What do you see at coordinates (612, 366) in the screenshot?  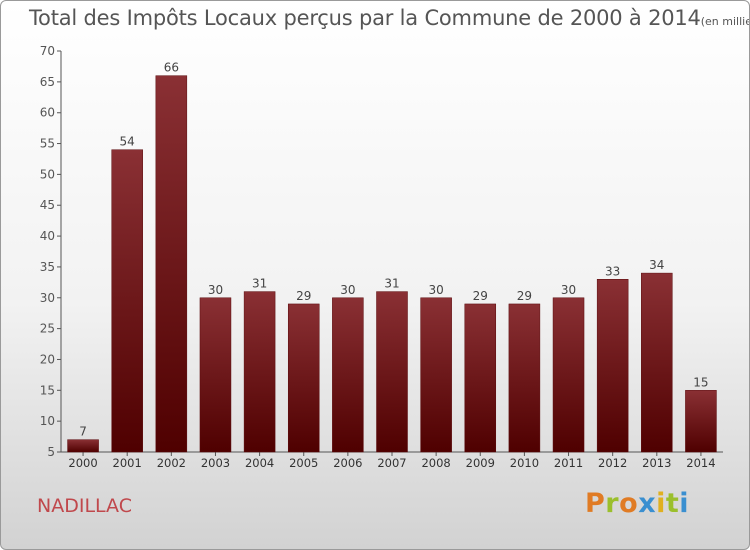 I see `bar-2012` at bounding box center [612, 366].